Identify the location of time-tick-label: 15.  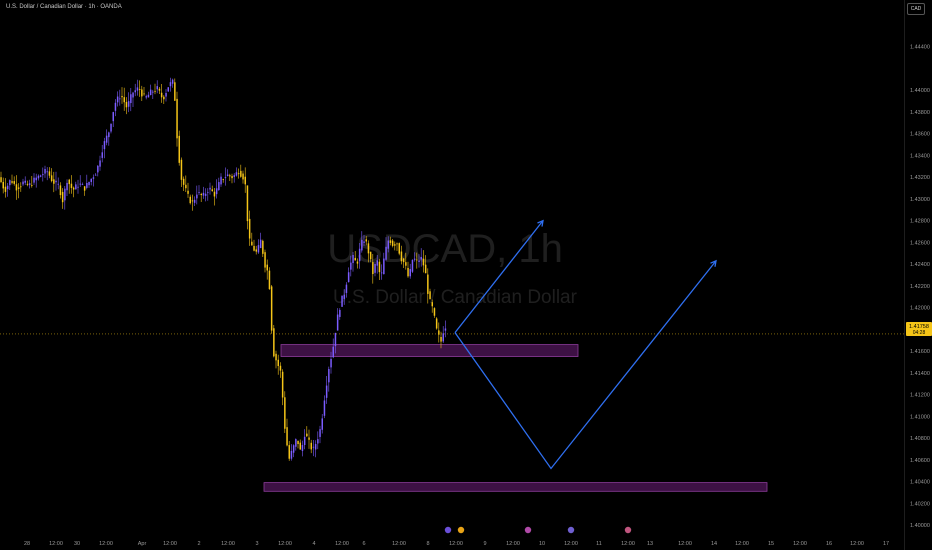
(771, 544).